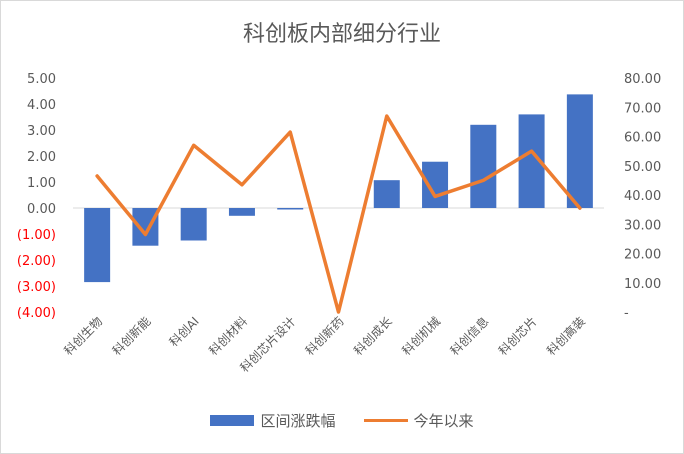 This screenshot has width=684, height=454. What do you see at coordinates (626, 313) in the screenshot?
I see `y-right-tick-label: -` at bounding box center [626, 313].